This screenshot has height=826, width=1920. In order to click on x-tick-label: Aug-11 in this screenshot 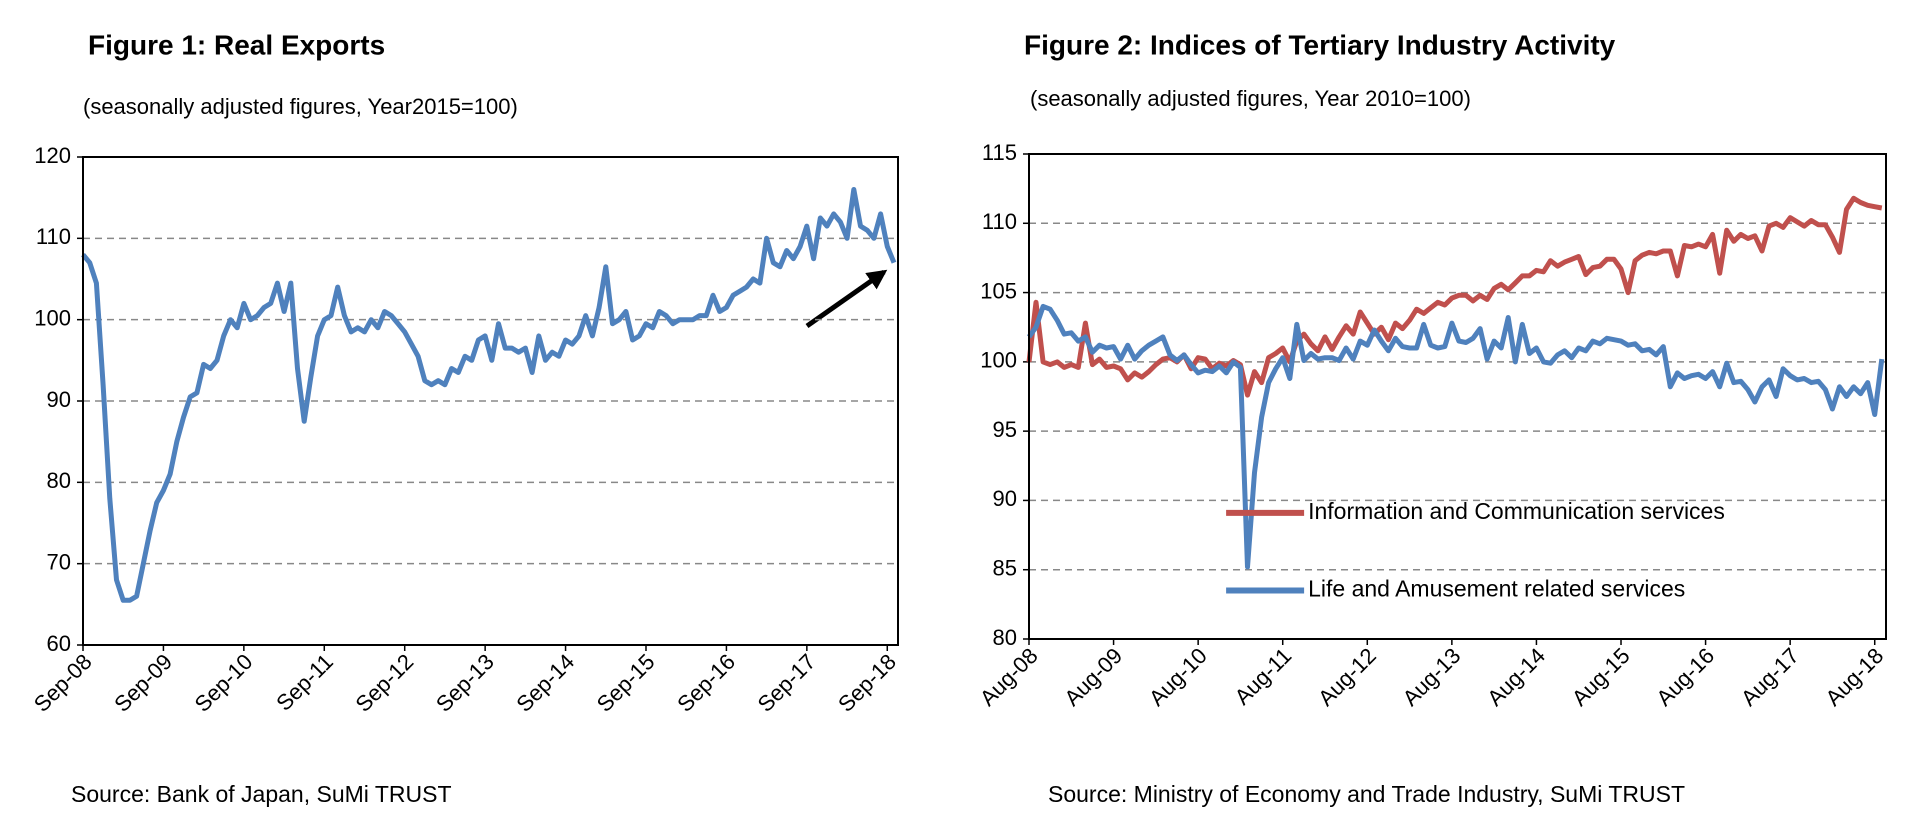, I will do `click(1263, 676)`.